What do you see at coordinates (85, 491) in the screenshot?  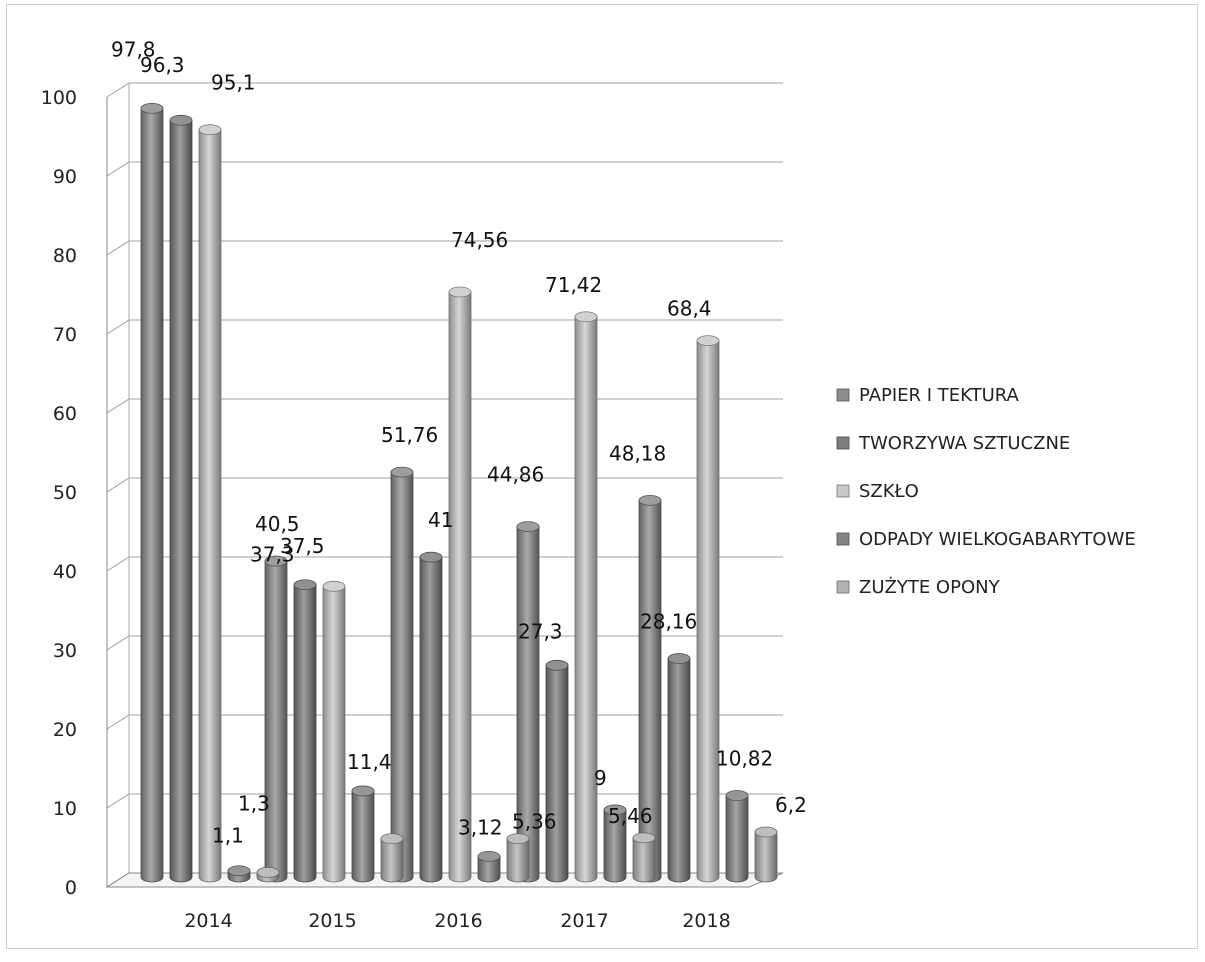 I see `y-axis: 0 10 20 30 40 50 60 70 80 90 100` at bounding box center [85, 491].